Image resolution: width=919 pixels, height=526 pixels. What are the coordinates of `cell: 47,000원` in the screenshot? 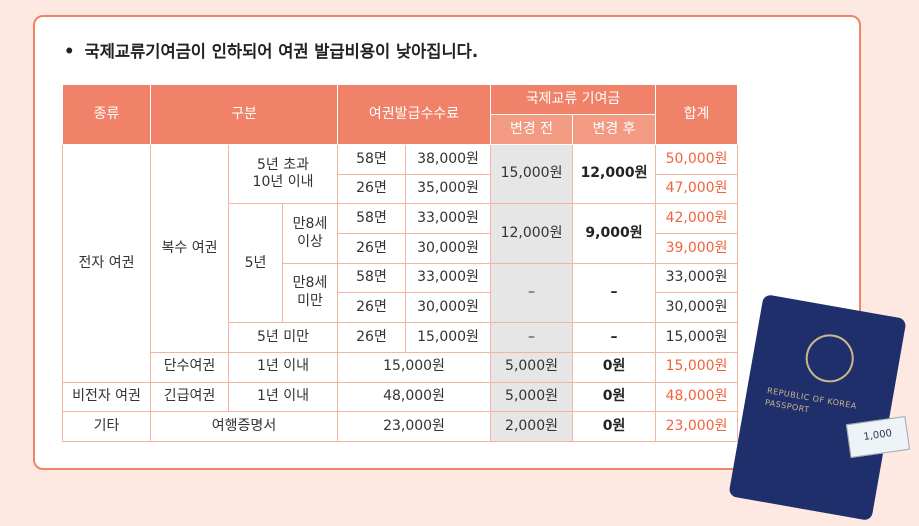 It's located at (697, 189).